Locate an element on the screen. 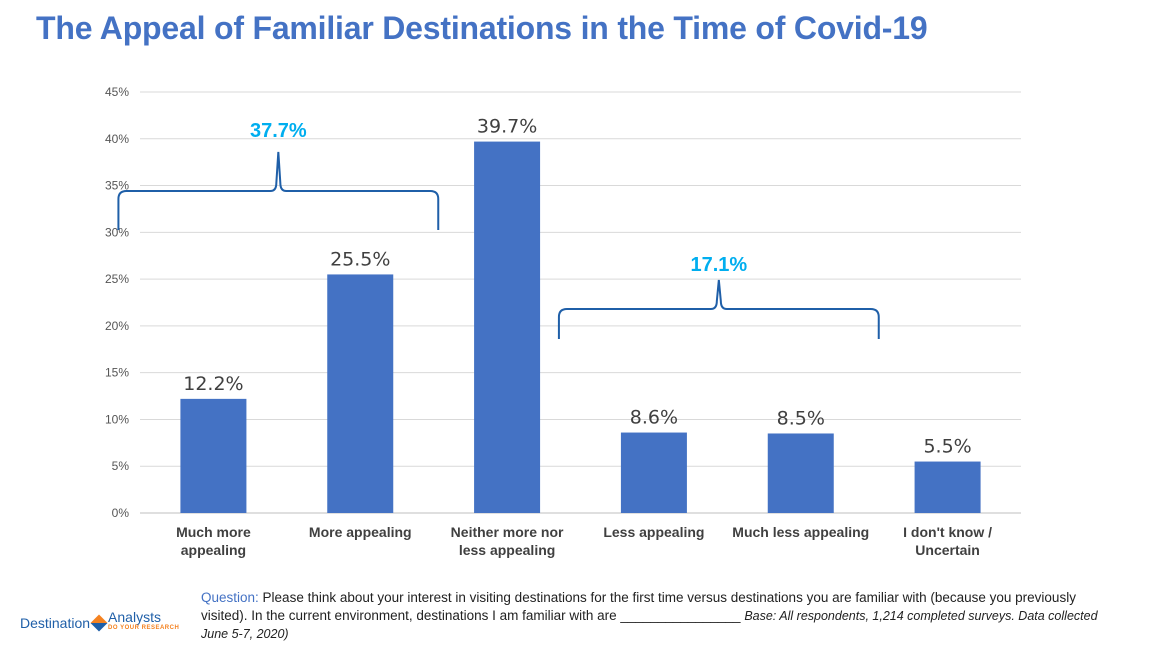  logo-word-left: Destination is located at coordinates (55, 623).